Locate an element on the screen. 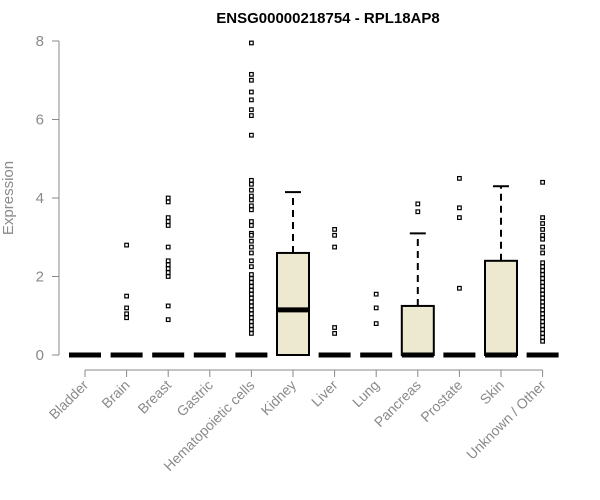 This screenshot has height=500, width=600. y-tick-label: 2 is located at coordinates (40, 277).